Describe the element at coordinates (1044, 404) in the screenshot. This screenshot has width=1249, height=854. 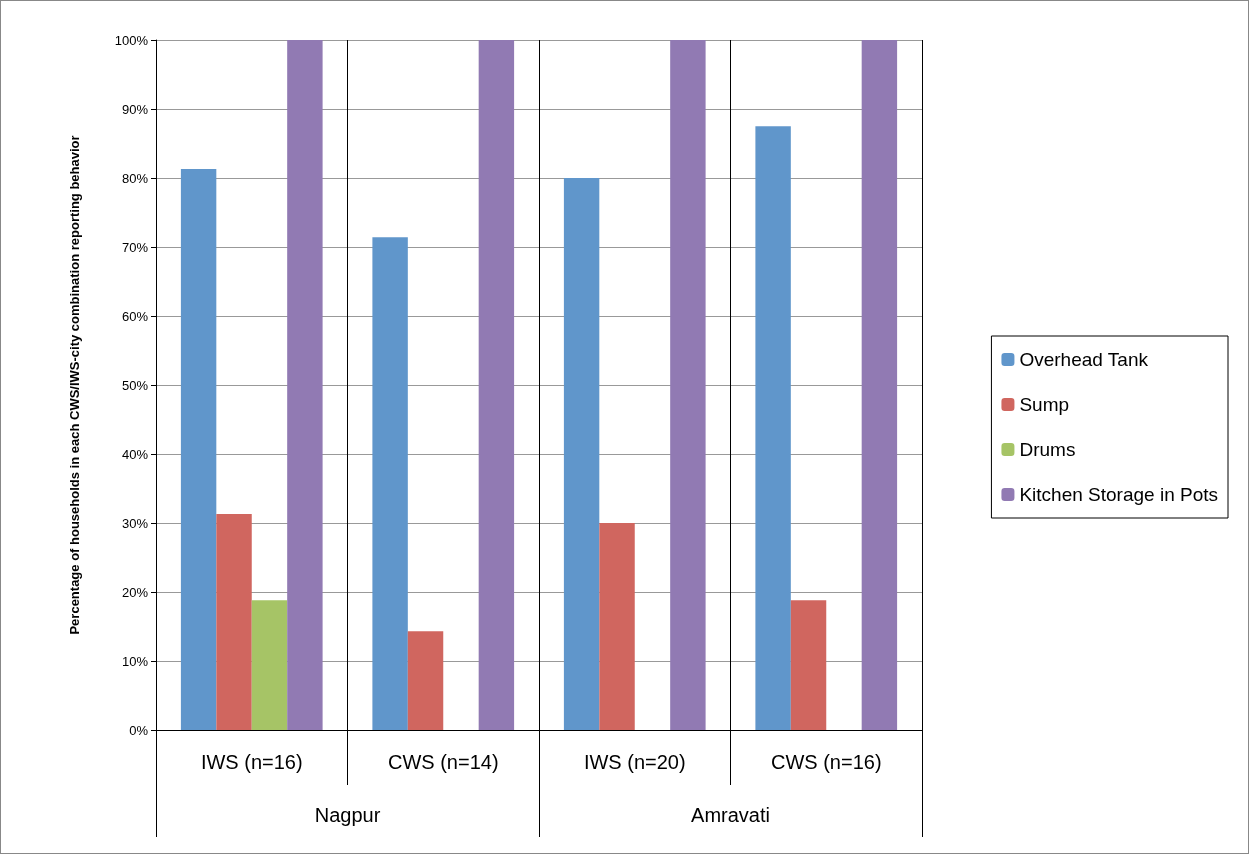
I see `legend-label: Sump` at that location.